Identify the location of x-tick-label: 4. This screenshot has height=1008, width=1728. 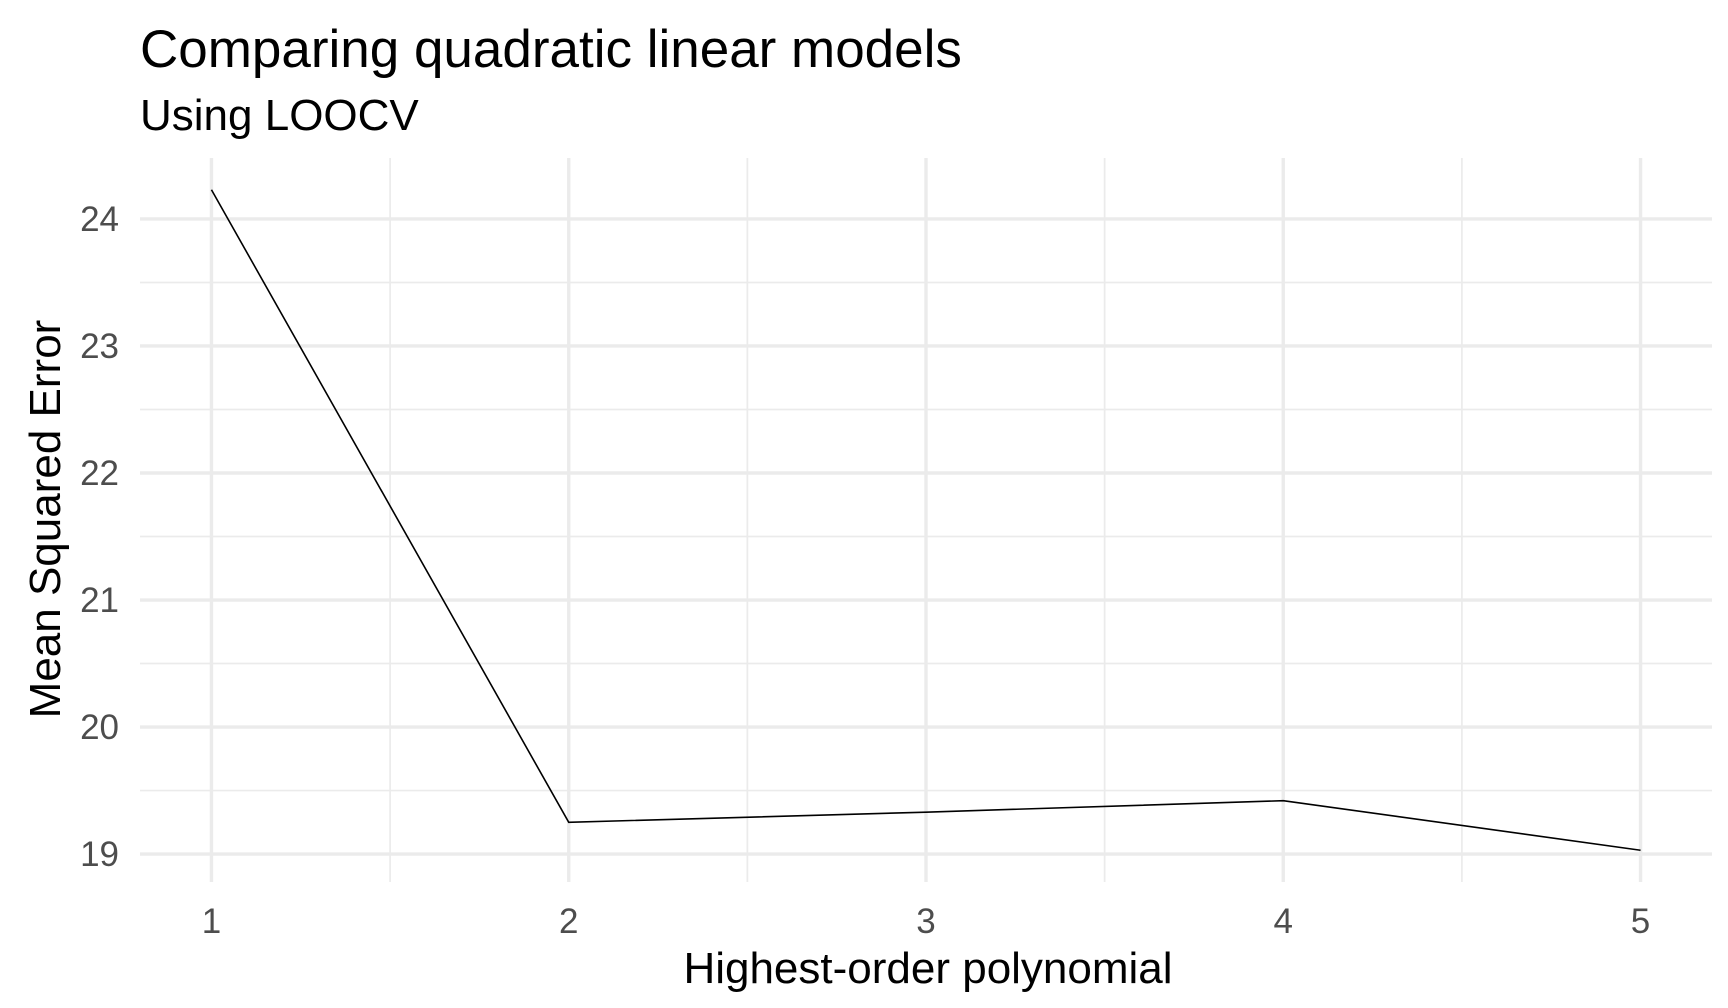
(1283, 921).